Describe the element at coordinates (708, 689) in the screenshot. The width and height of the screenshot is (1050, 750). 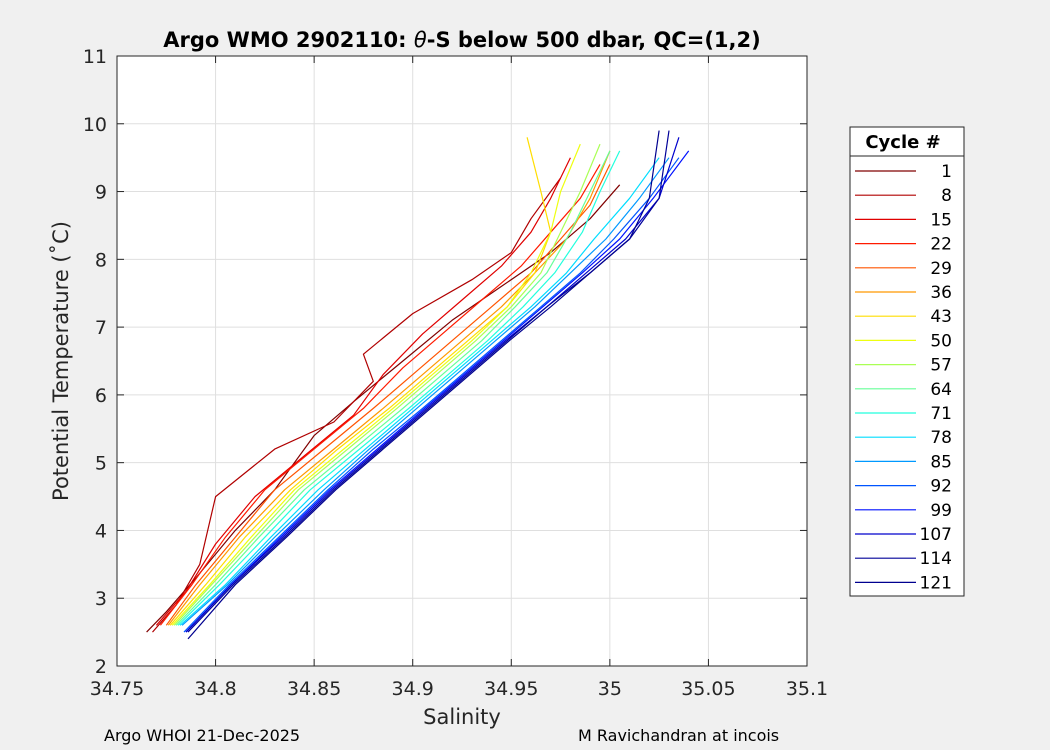
I see `x-tick-label: 35.05` at that location.